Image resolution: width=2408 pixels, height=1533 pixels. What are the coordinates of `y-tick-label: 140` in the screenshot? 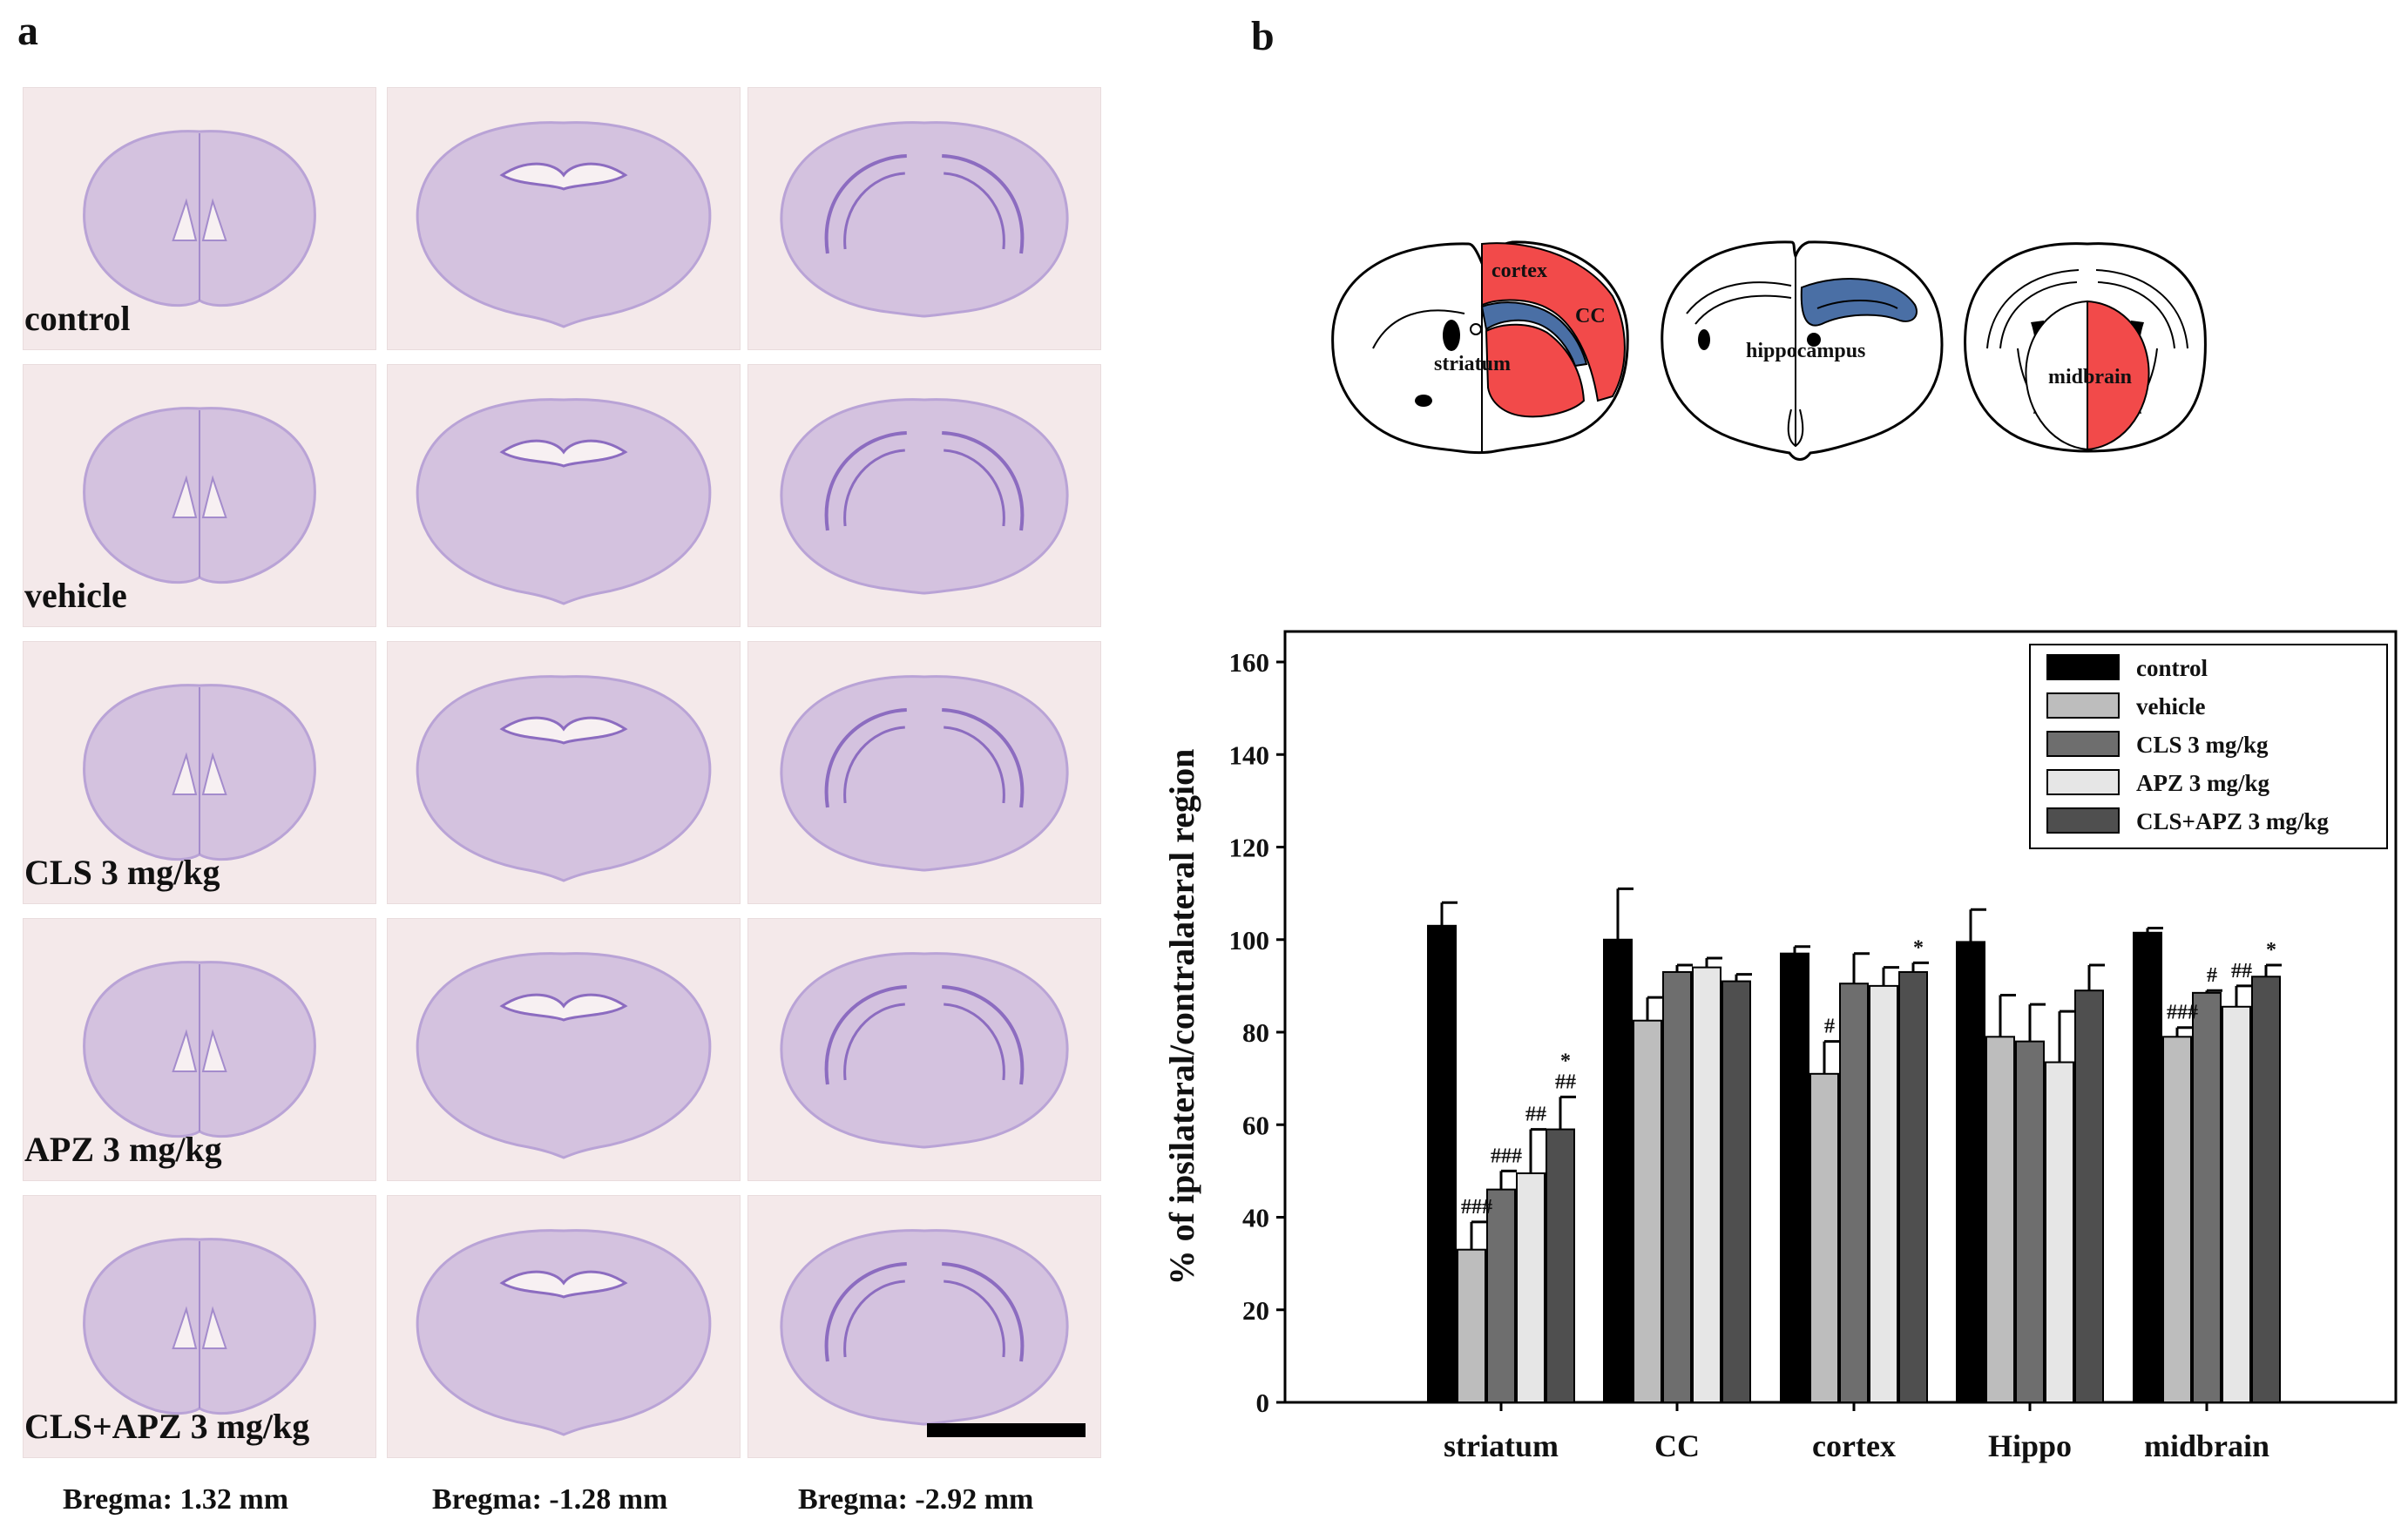 It's located at (1249, 754).